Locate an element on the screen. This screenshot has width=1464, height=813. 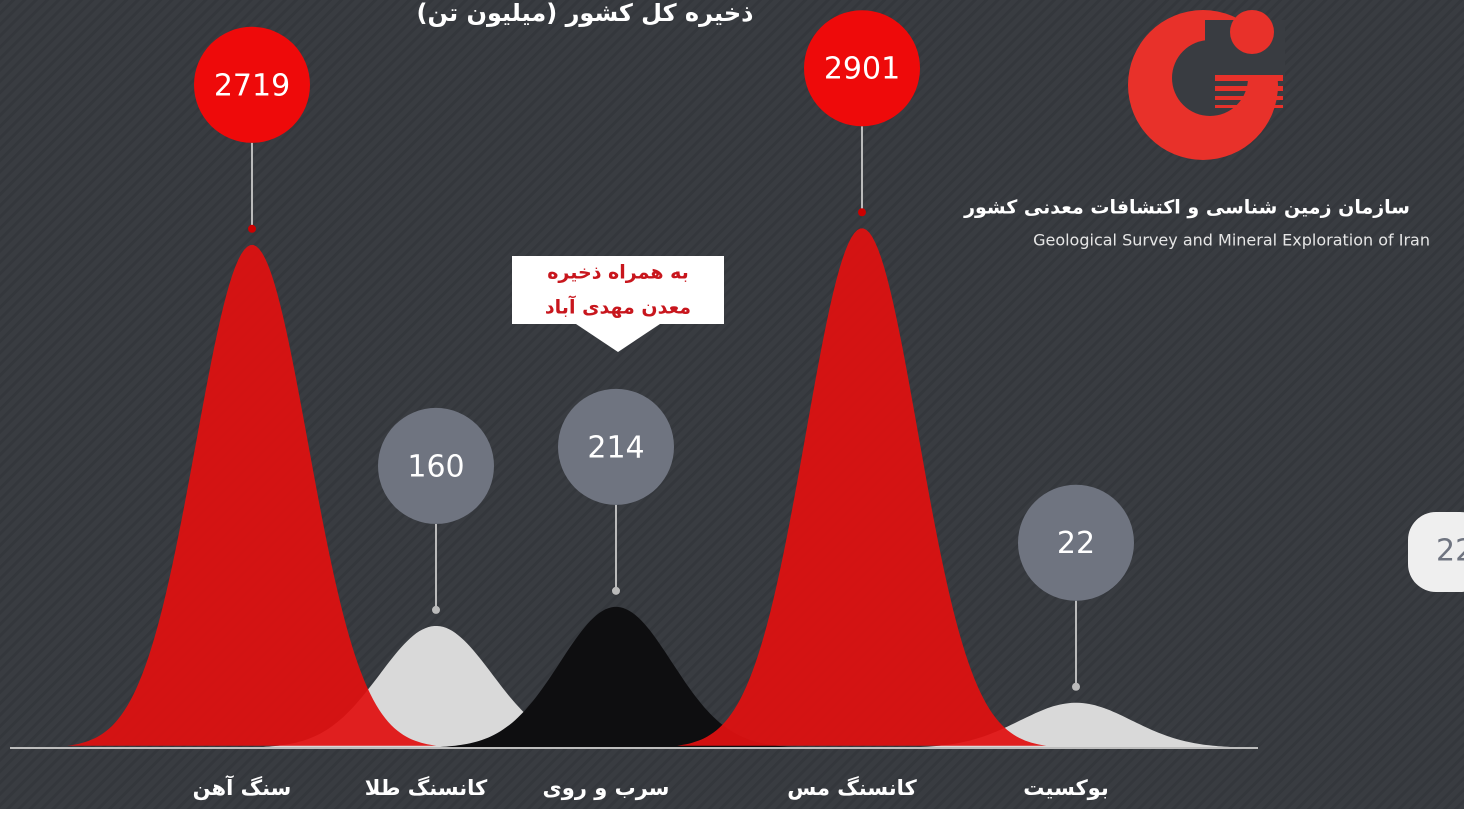
x-tick-label: سرب و روی is located at coordinates (606, 788).